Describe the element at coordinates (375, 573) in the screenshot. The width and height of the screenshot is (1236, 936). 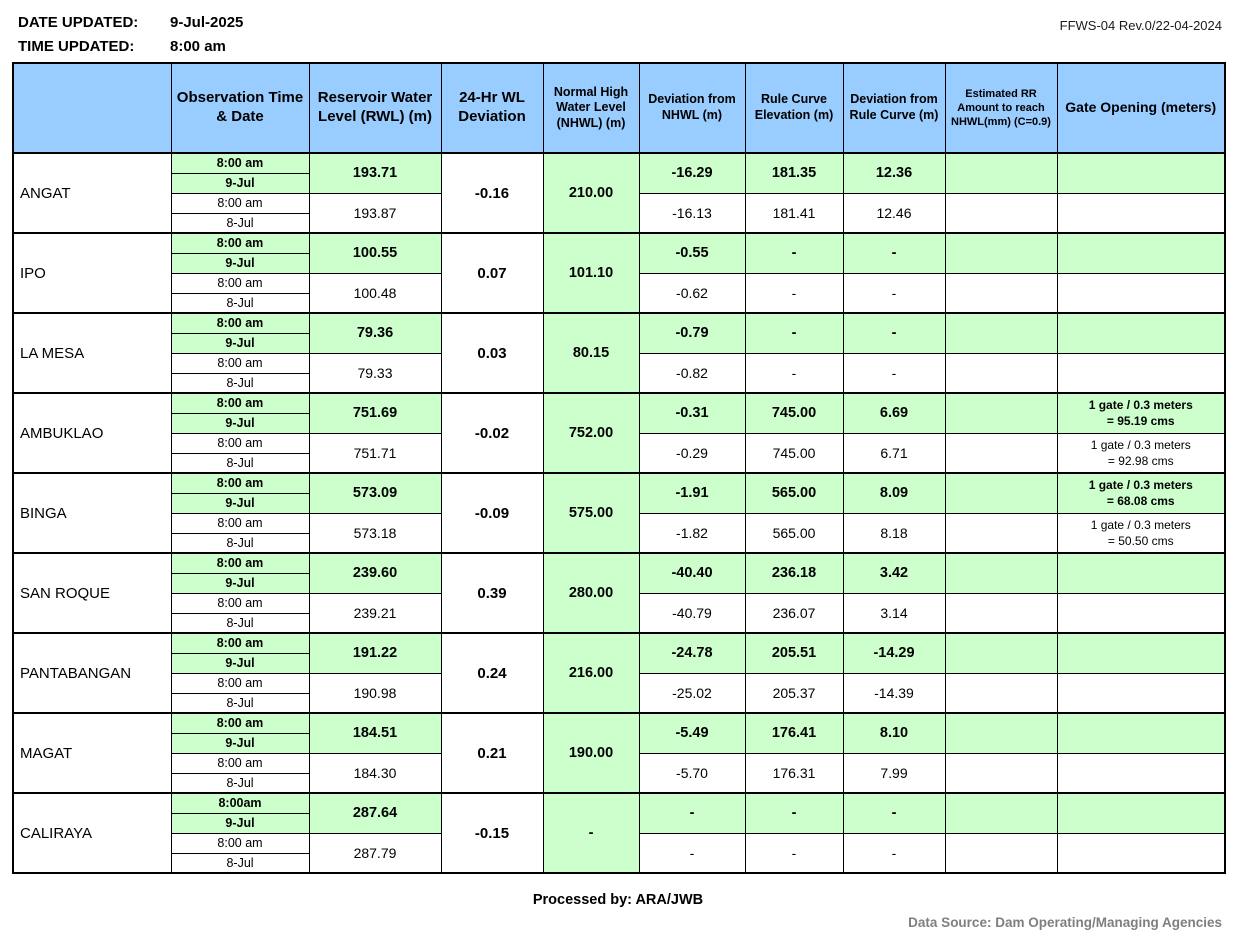
I see `rwl-current: 239.60` at that location.